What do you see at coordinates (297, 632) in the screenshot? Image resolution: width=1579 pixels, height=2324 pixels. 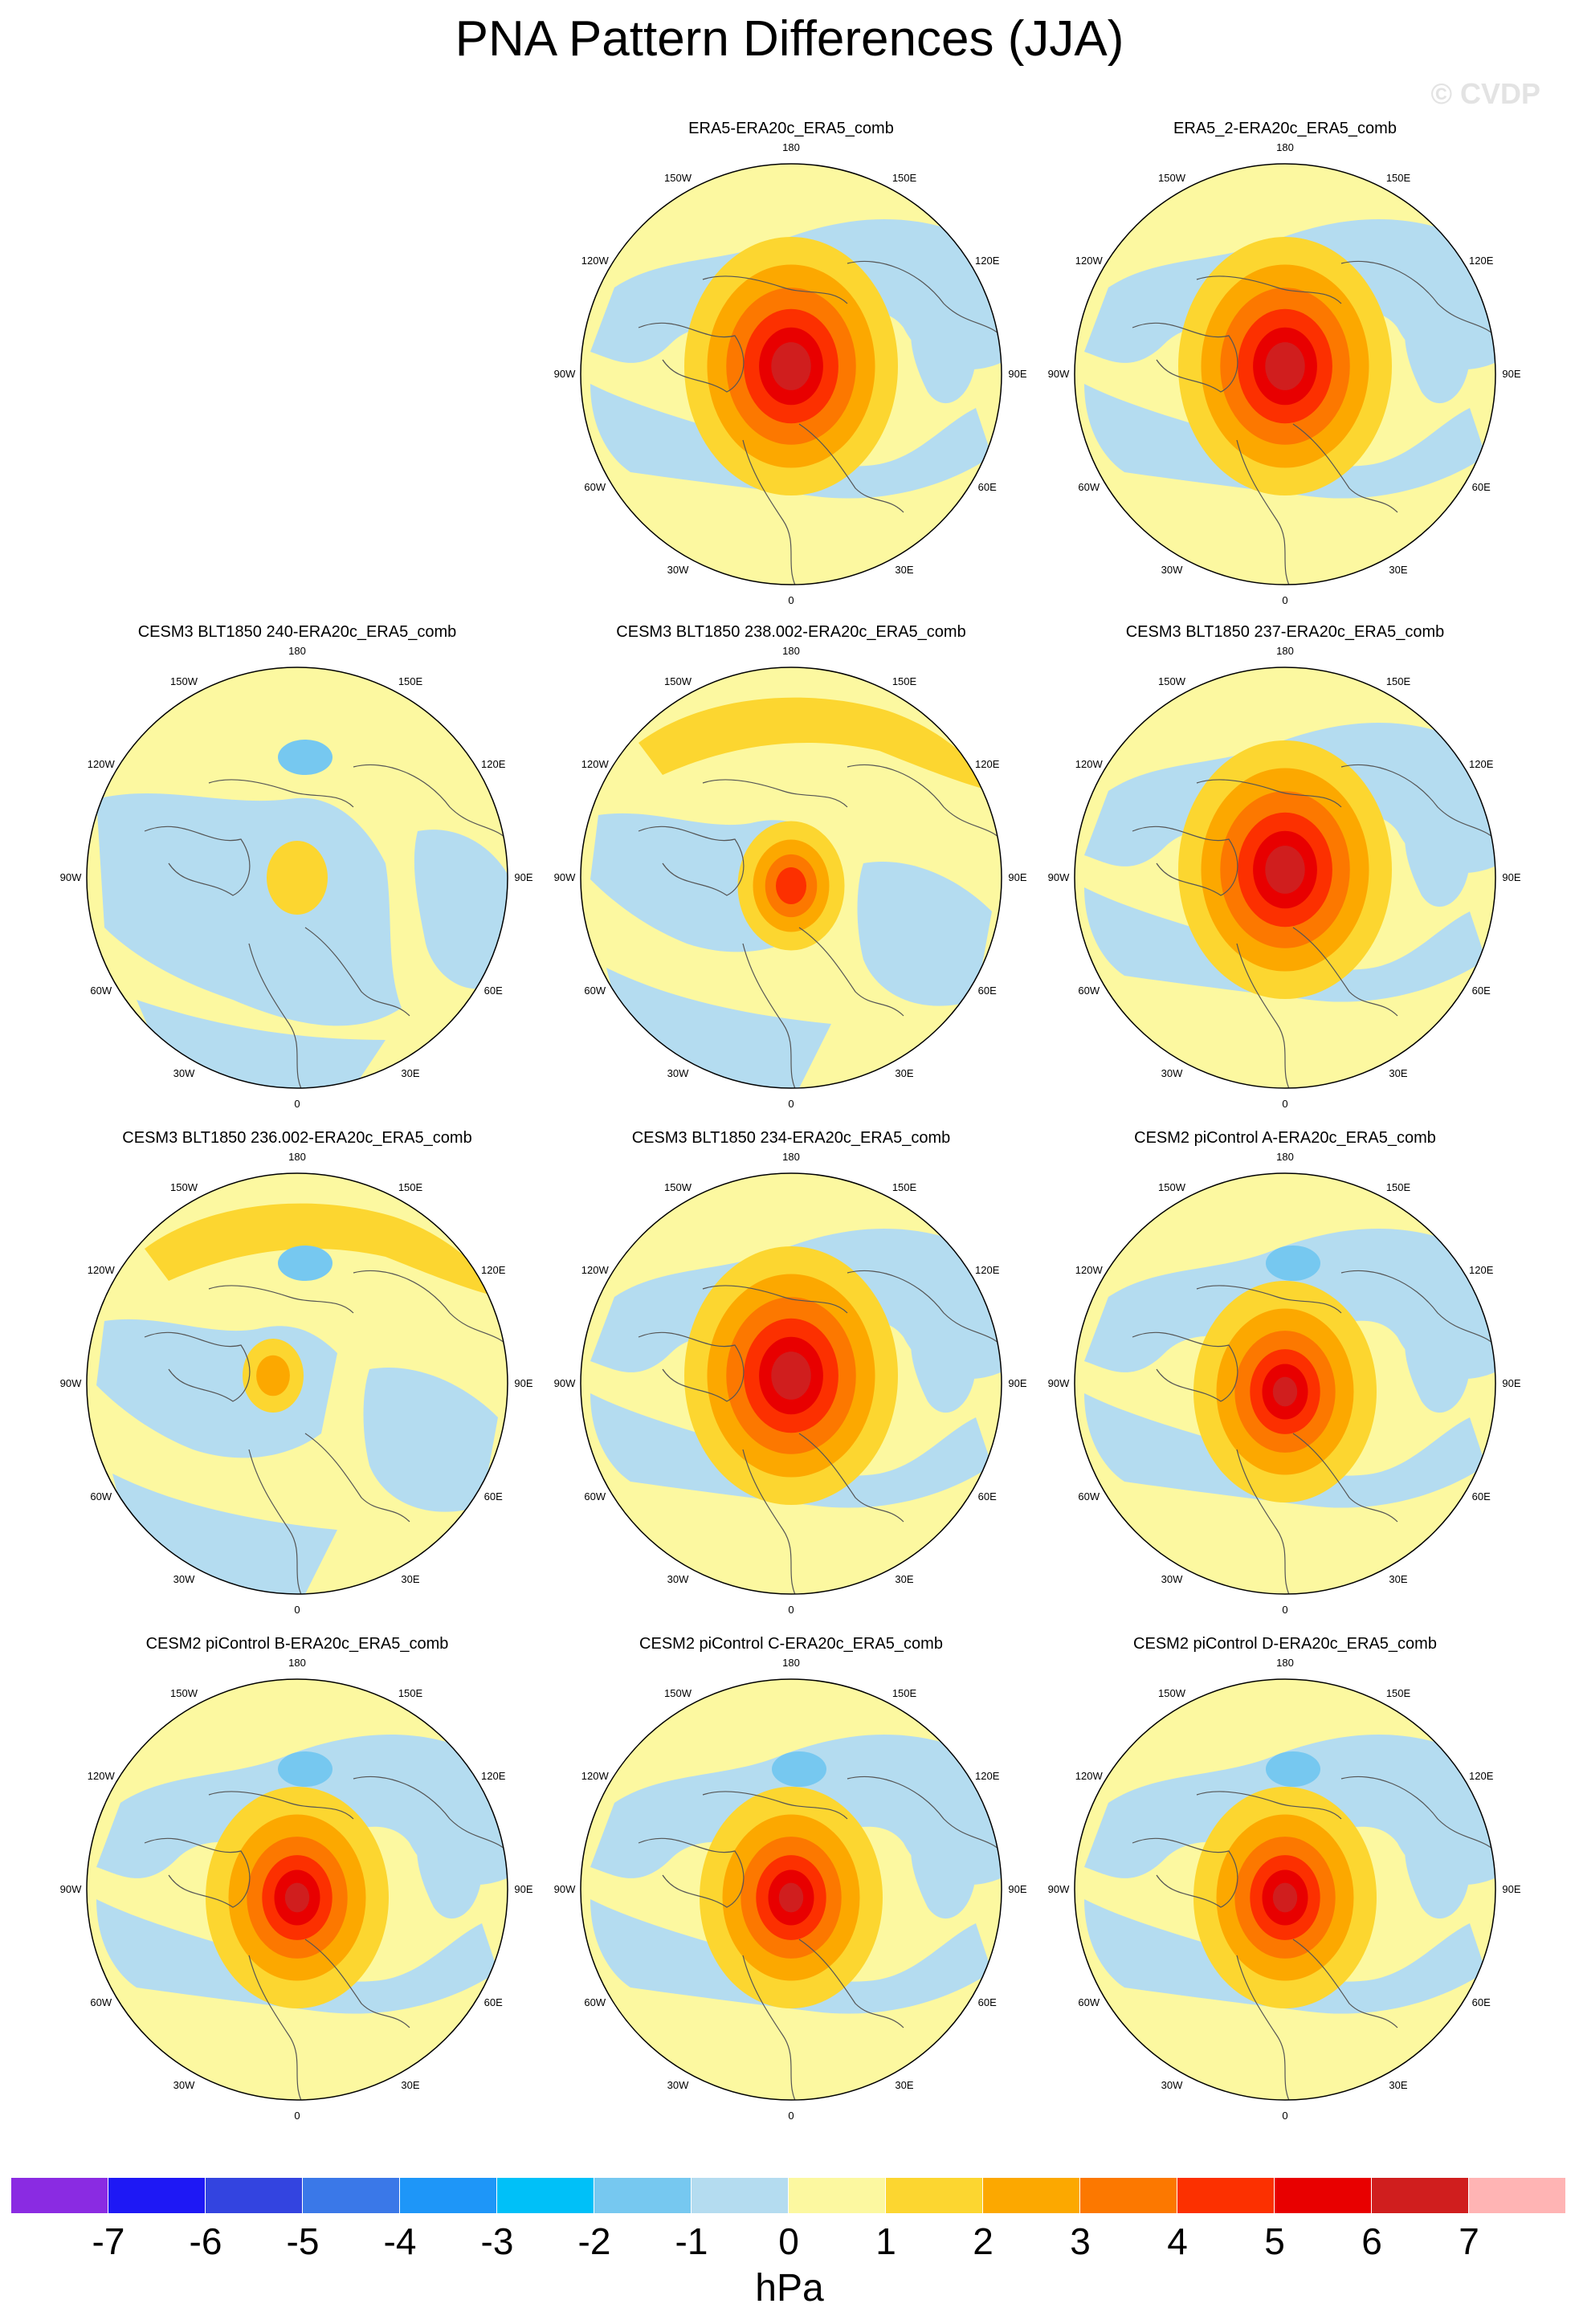 I see `panel-title: CESM3 BLT1850 240-ERA20c_ERA5_comb` at bounding box center [297, 632].